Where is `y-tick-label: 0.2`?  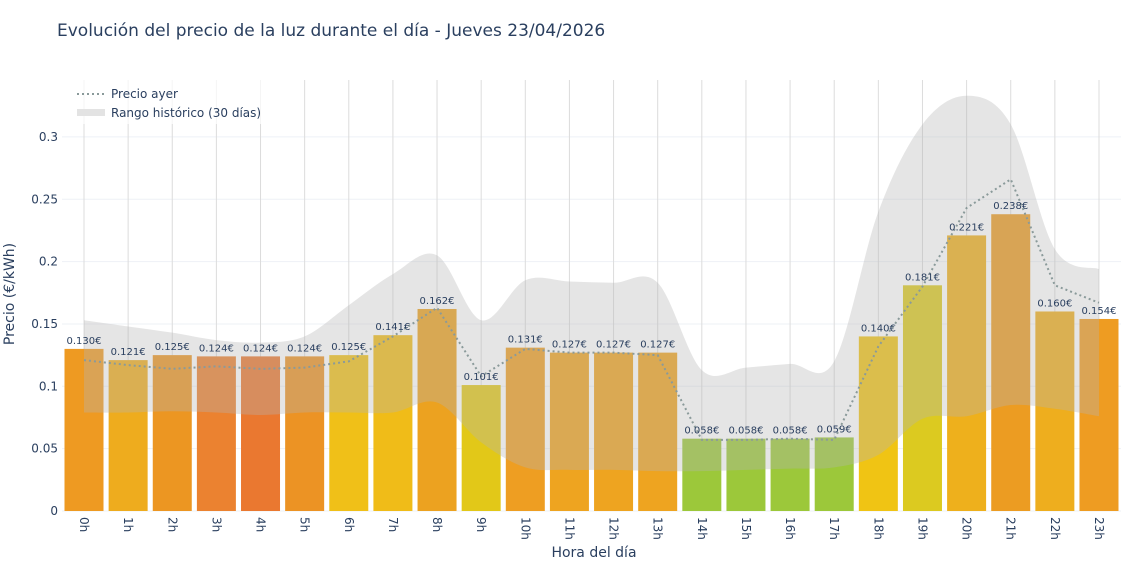 y-tick-label: 0.2 is located at coordinates (48, 262).